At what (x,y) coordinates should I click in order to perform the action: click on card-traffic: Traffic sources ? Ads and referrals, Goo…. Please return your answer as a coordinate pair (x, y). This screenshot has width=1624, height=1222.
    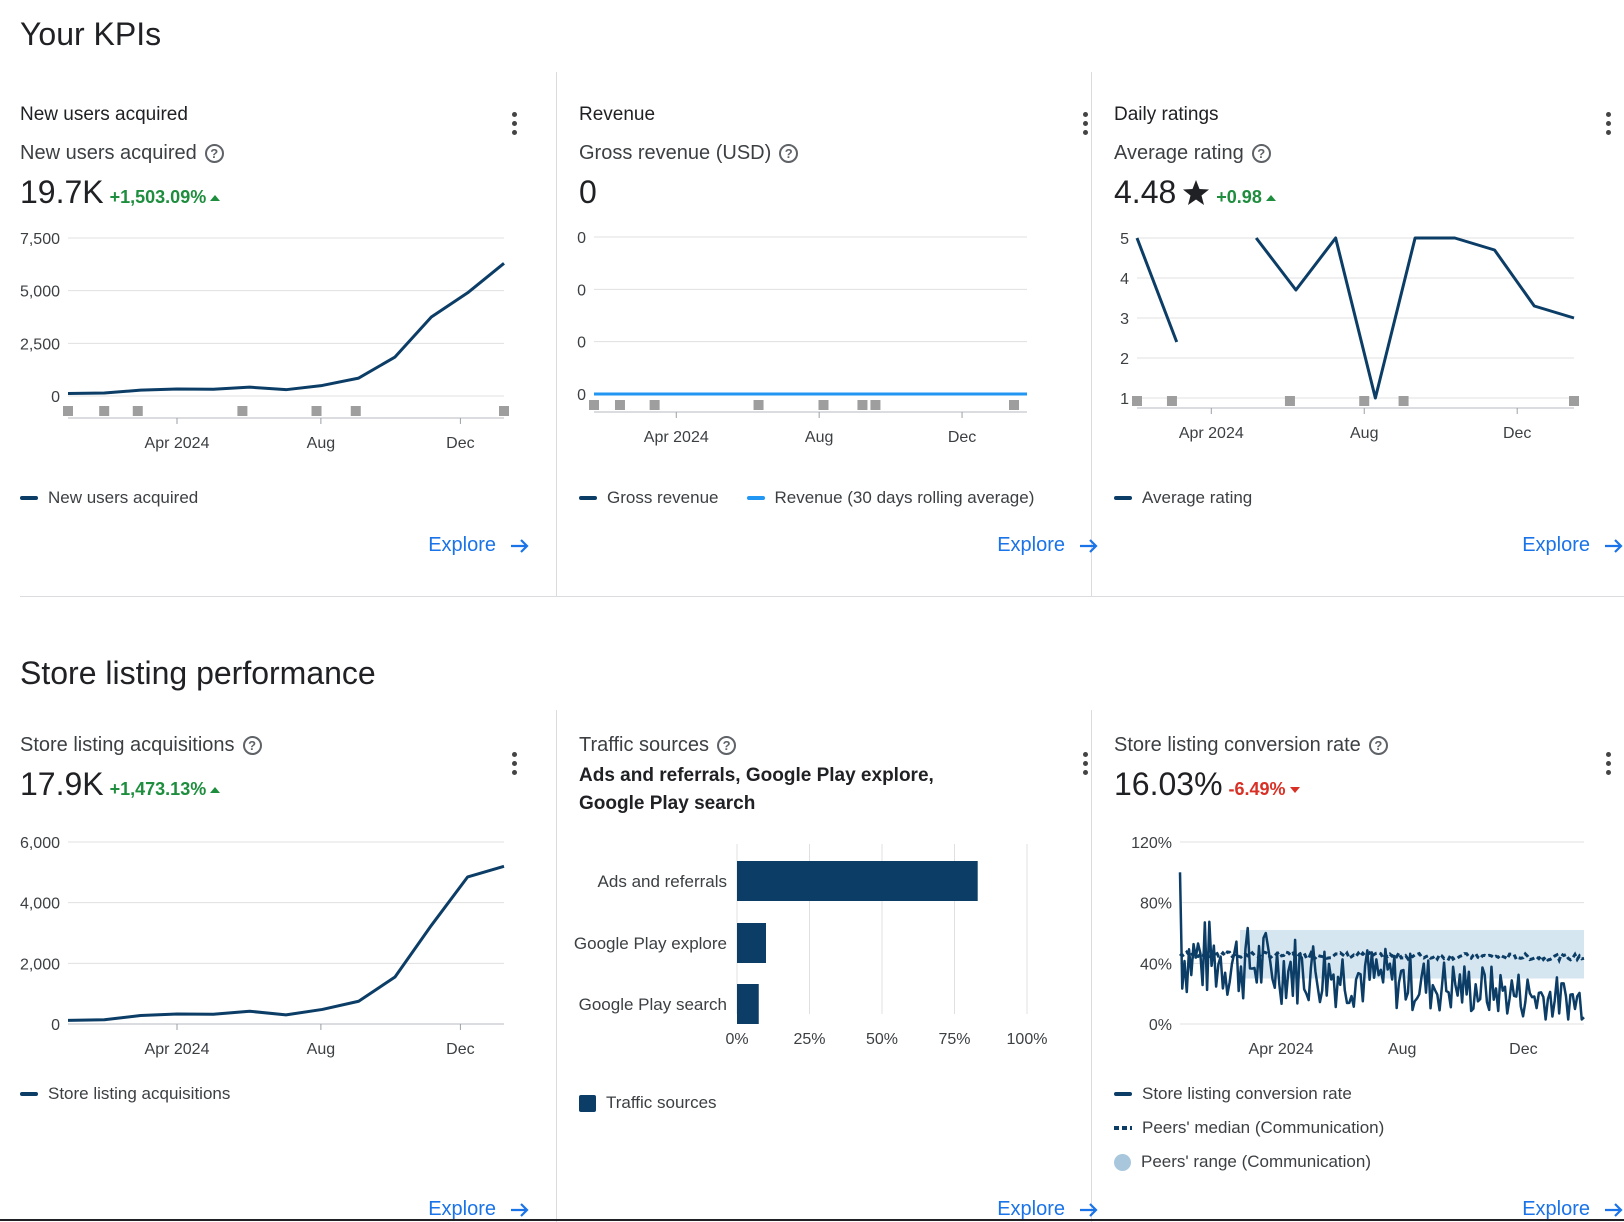
    Looking at the image, I should click on (836, 977).